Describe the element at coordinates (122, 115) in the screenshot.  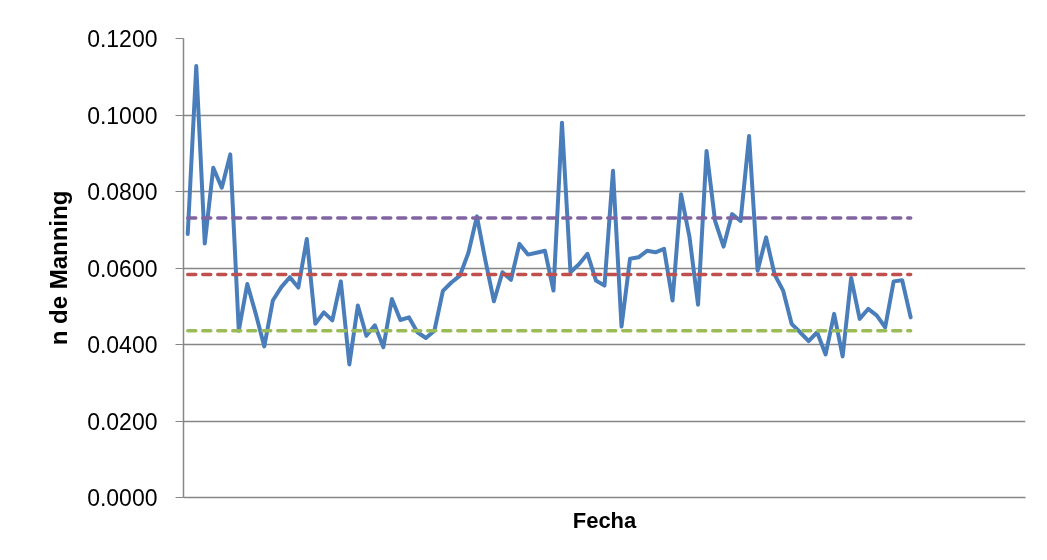
I see `y-tick-label: 0.1000` at that location.